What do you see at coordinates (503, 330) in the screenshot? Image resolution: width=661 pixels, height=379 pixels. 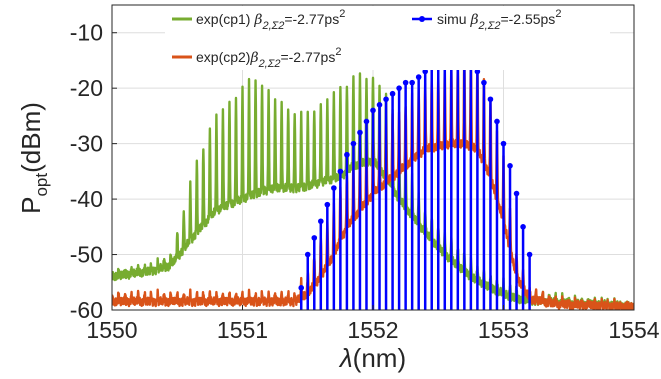 I see `x-tick-label: 1553` at bounding box center [503, 330].